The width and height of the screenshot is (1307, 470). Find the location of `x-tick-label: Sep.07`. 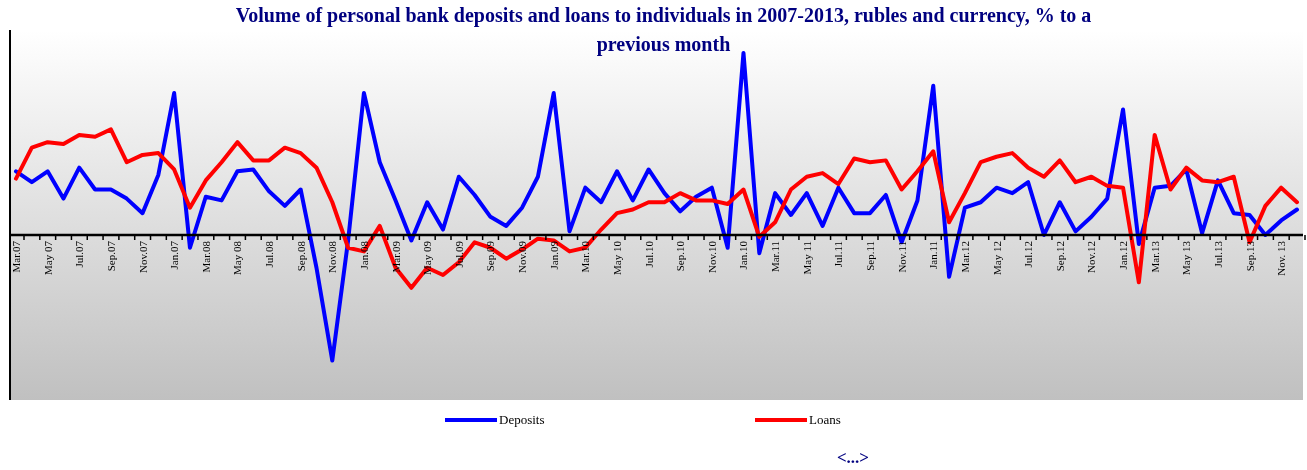

x-tick-label: Sep.07 is located at coordinates (110, 256).